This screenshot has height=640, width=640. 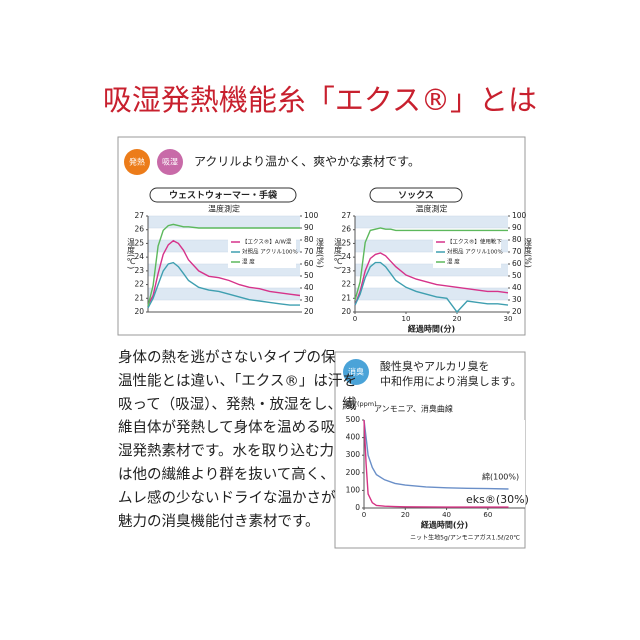 What do you see at coordinates (267, 242) in the screenshot?
I see `legend-label: 【エクス®】A/W混` at bounding box center [267, 242].